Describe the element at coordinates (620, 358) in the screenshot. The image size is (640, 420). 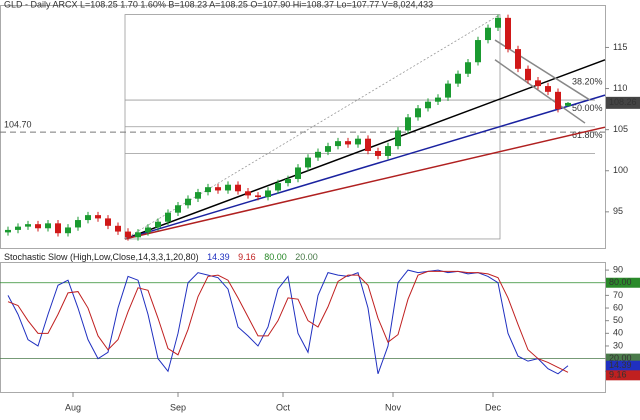
I see `level-tag-label: 20.00` at that location.